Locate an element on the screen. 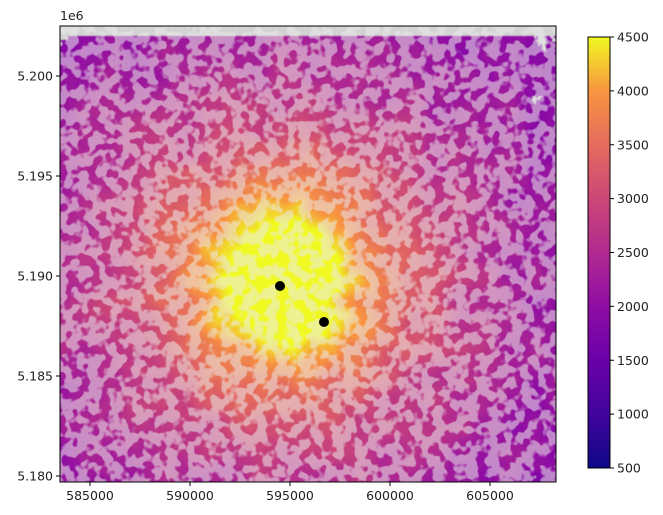  marker-layer is located at coordinates (302, 304).